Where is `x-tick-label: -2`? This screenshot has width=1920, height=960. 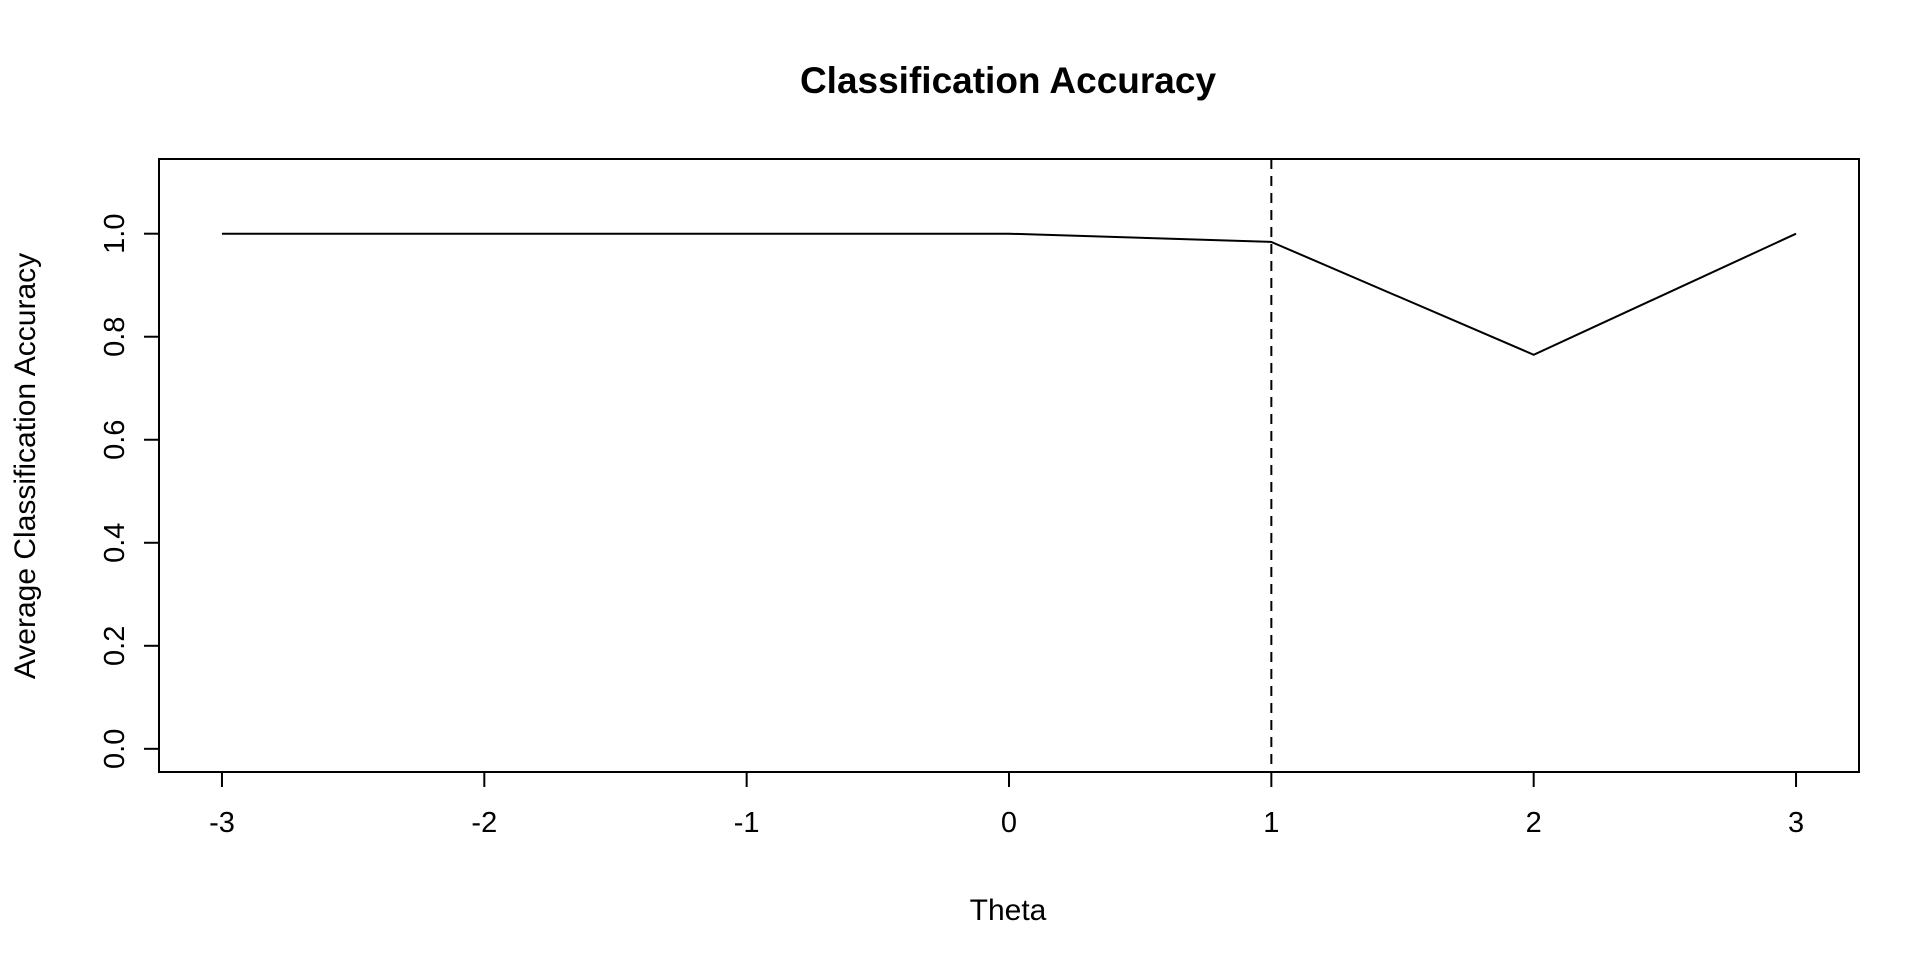 x-tick-label: -2 is located at coordinates (484, 823).